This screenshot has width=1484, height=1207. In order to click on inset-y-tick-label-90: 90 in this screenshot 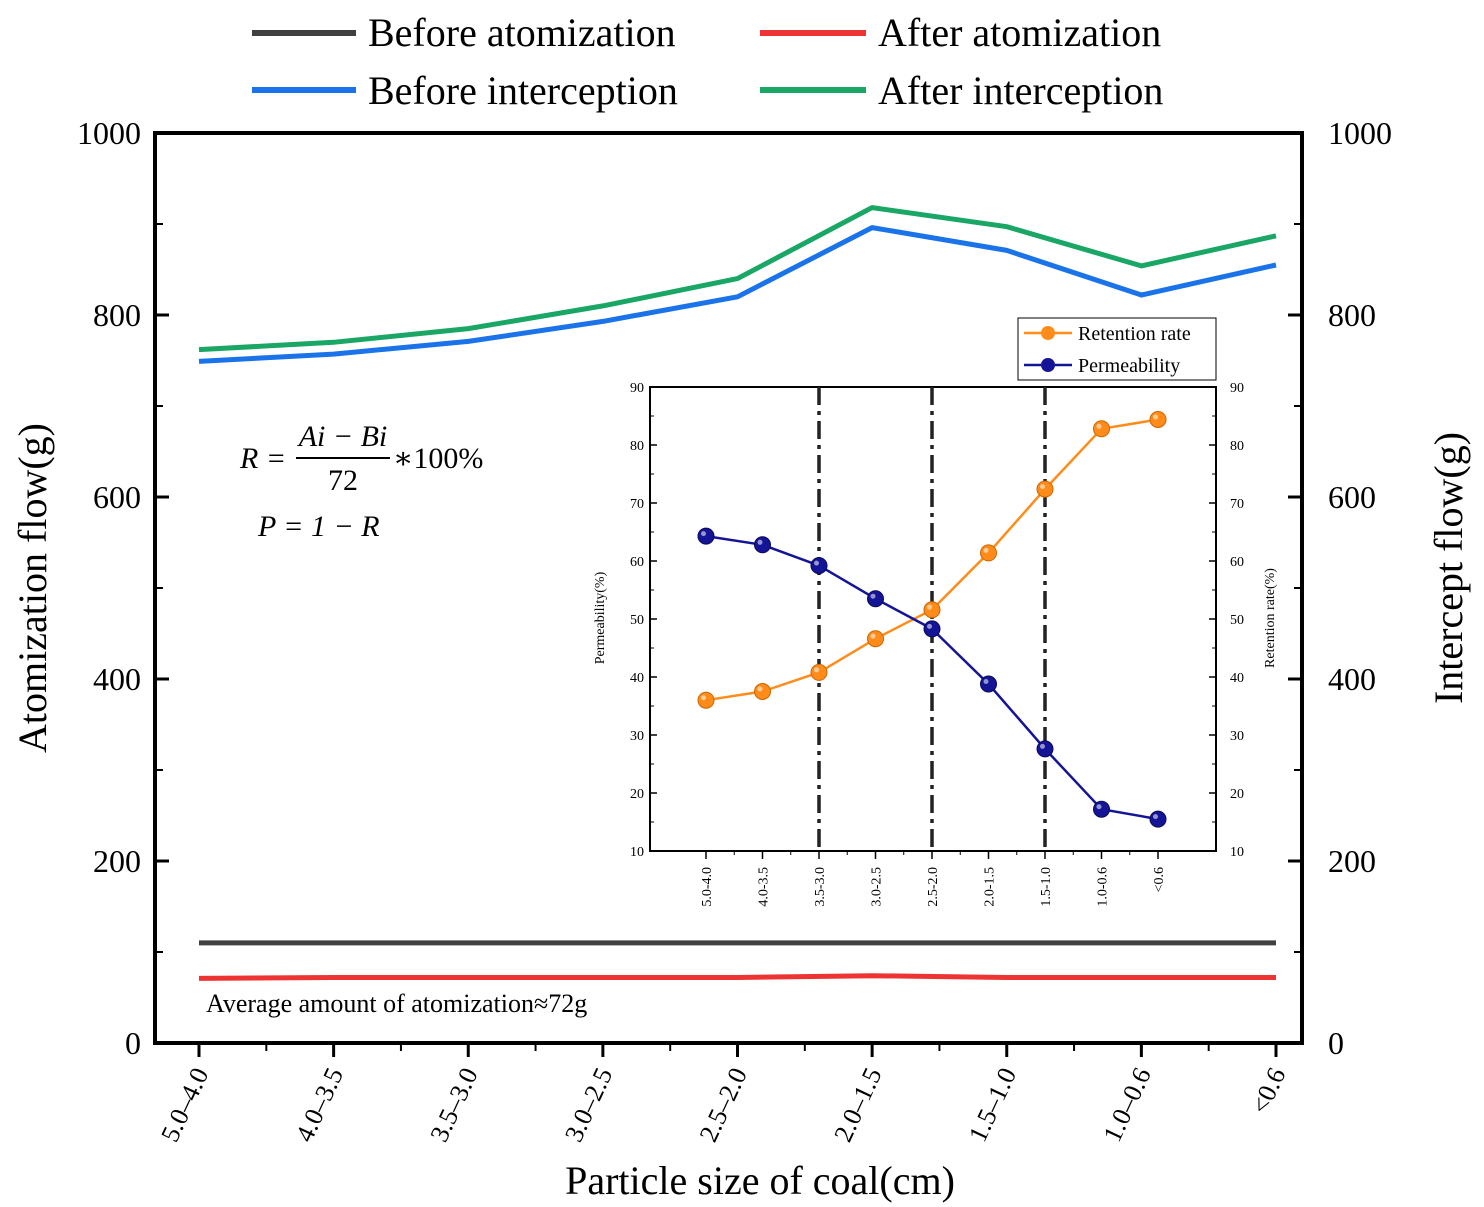, I will do `click(637, 388)`.